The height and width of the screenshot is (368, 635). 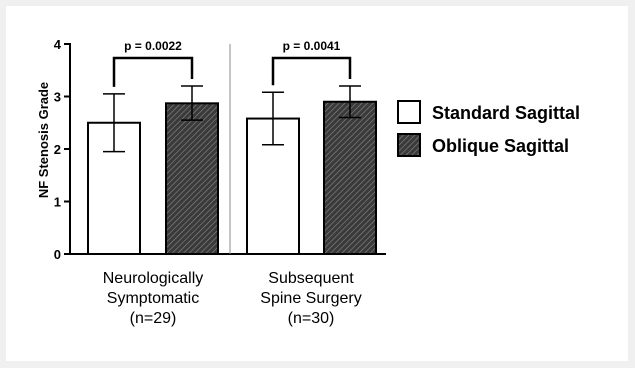 I want to click on legend-label-oblique: Oblique Sagittal, so click(x=500, y=146).